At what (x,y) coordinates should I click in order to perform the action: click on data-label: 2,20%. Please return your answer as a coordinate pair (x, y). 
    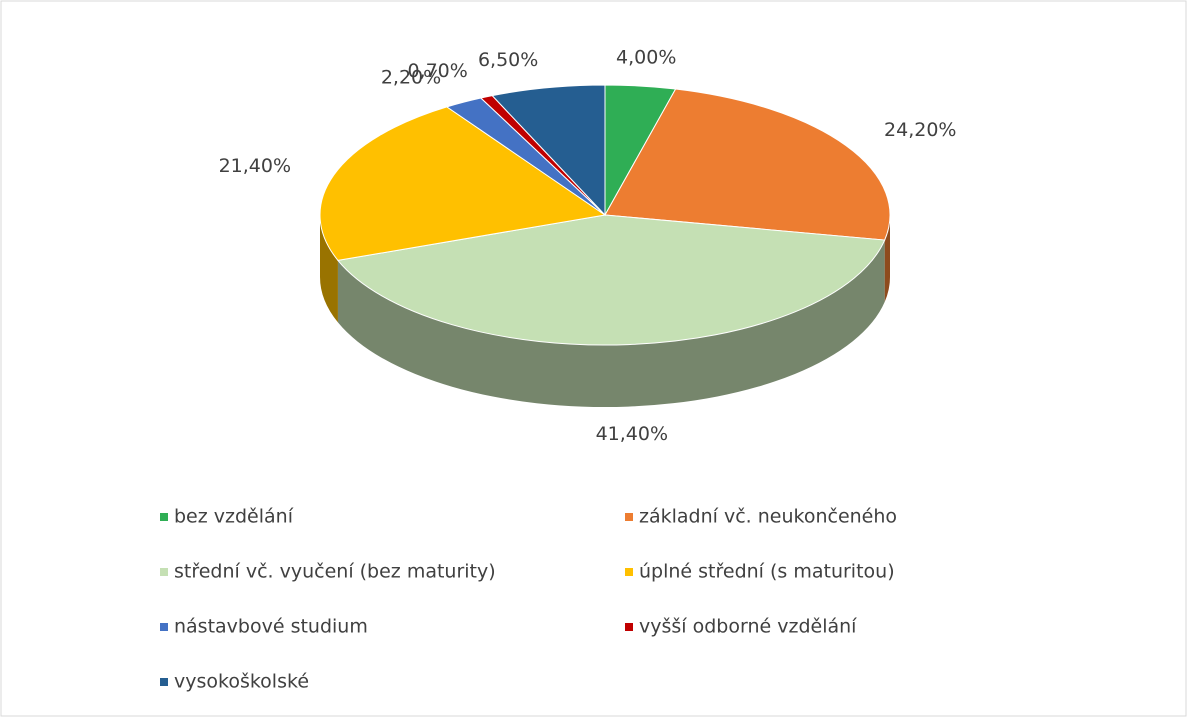
    Looking at the image, I should click on (411, 77).